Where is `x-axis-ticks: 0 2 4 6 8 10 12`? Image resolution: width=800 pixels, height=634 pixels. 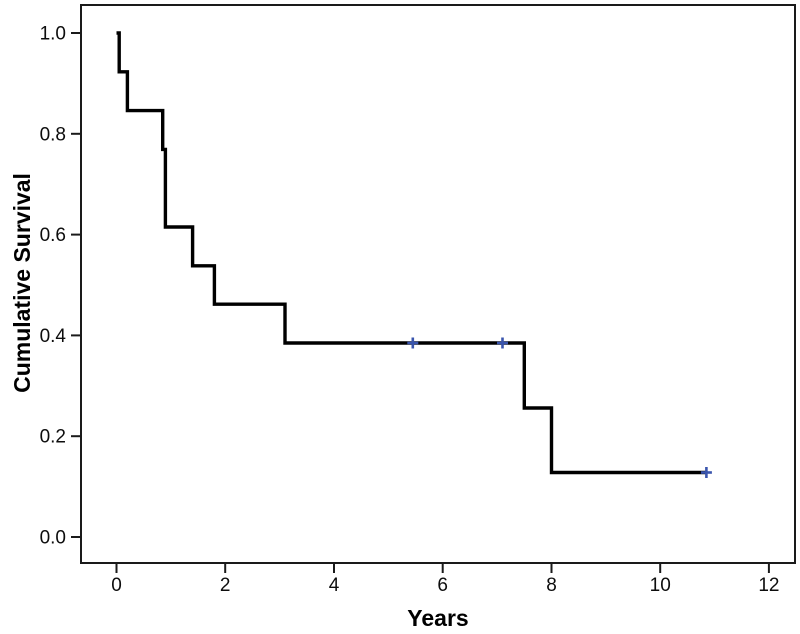
x-axis-ticks: 0 2 4 6 8 10 12 is located at coordinates (445, 579).